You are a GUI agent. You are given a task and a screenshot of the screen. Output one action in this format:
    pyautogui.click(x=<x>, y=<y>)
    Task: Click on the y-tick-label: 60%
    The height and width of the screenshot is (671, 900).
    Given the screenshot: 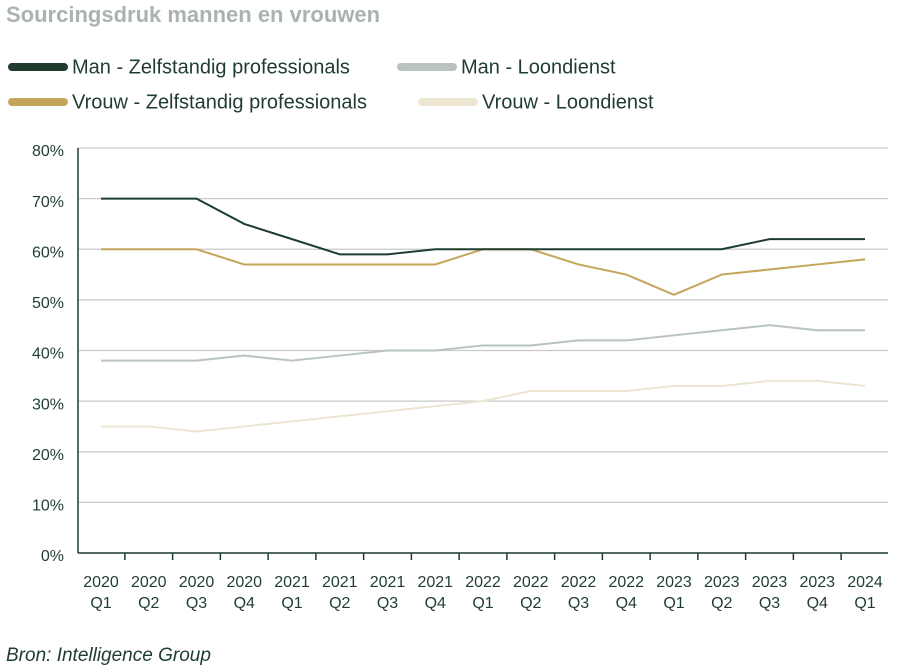 What is the action you would take?
    pyautogui.click(x=48, y=252)
    